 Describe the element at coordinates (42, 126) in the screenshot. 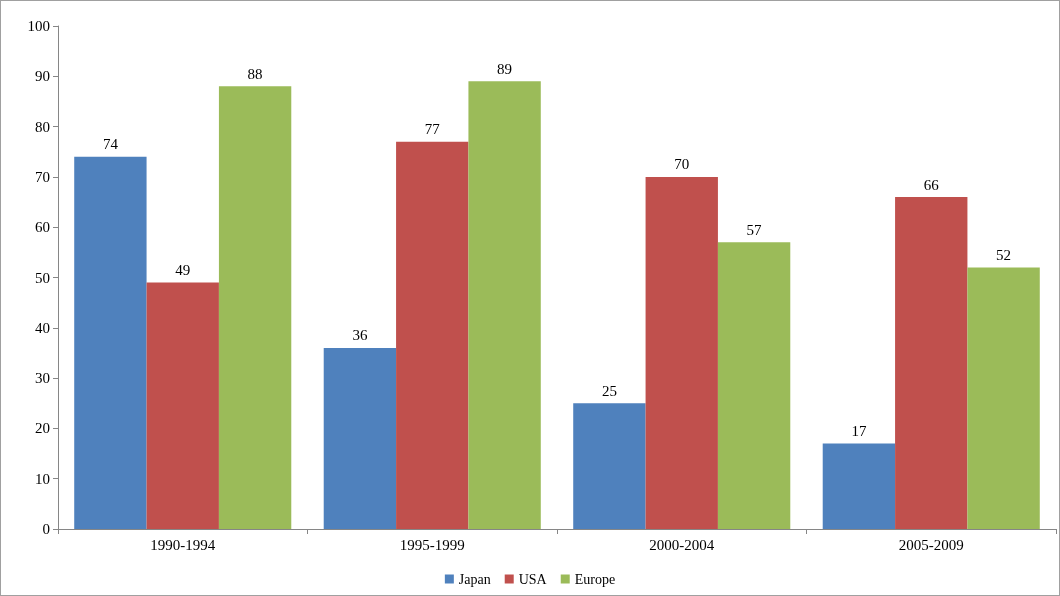

I see `y-tick-label: 80` at that location.